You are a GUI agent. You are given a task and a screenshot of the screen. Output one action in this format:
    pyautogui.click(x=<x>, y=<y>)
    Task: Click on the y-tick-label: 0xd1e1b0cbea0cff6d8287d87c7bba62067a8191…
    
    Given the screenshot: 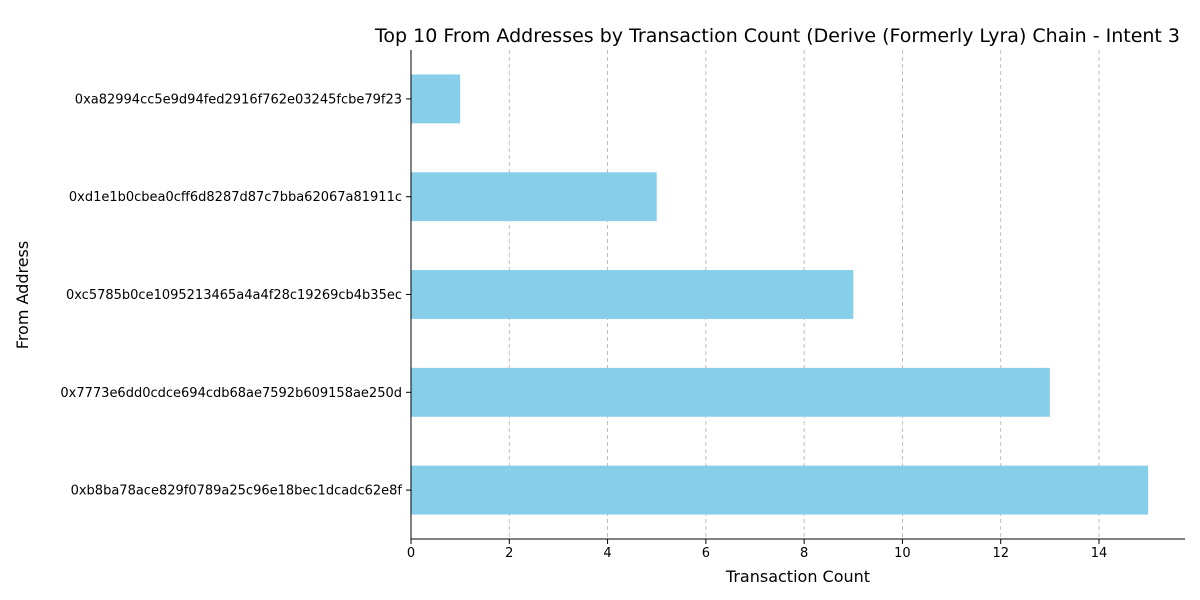 What is the action you would take?
    pyautogui.click(x=235, y=197)
    